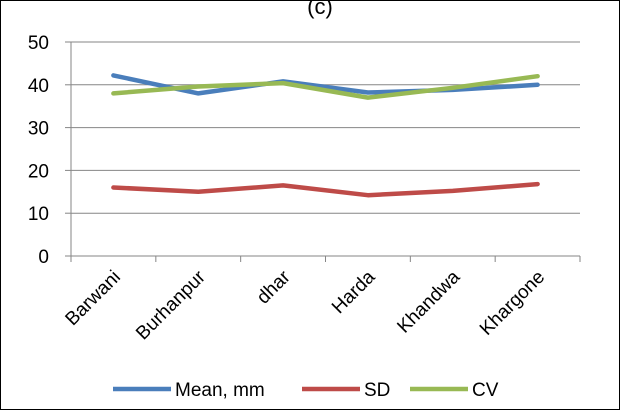  Describe the element at coordinates (38, 86) in the screenshot. I see `y-tick-label: 40` at that location.